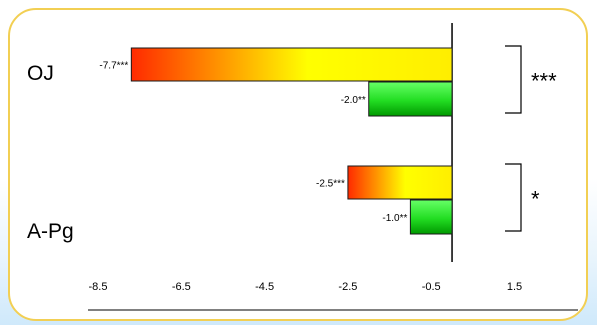  I want to click on data-label: -2.5***, so click(330, 184).